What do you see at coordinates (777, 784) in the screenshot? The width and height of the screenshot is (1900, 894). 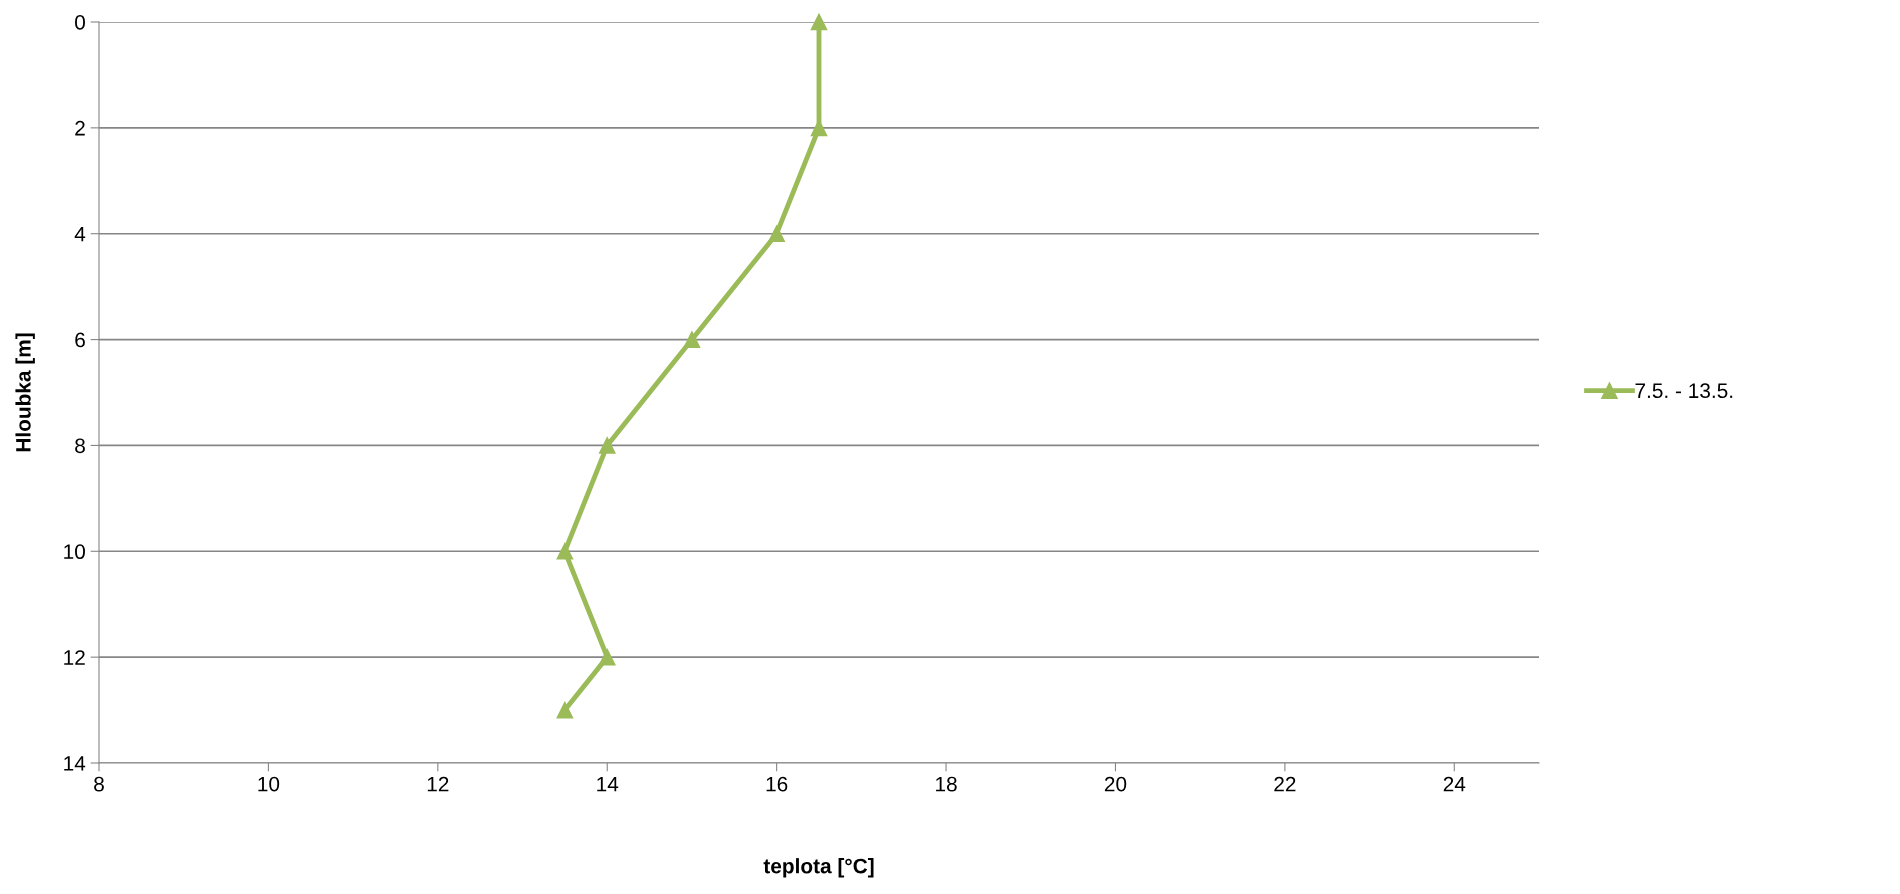 I see `x-tick-label: 16` at bounding box center [777, 784].